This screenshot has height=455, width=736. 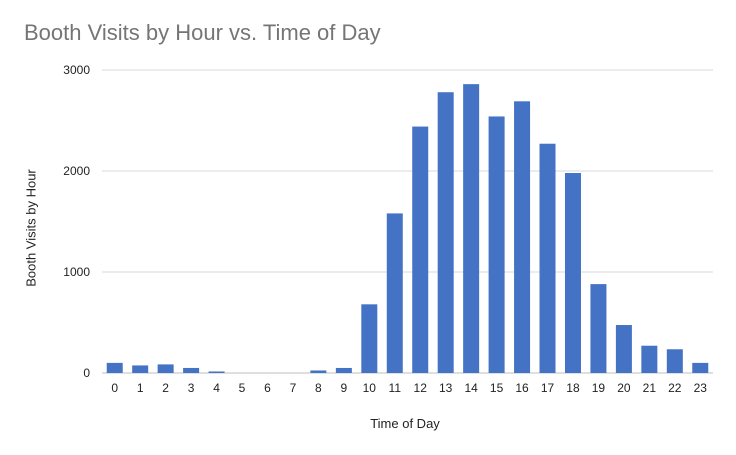 I want to click on y-tick-label: 1000, so click(x=76, y=272).